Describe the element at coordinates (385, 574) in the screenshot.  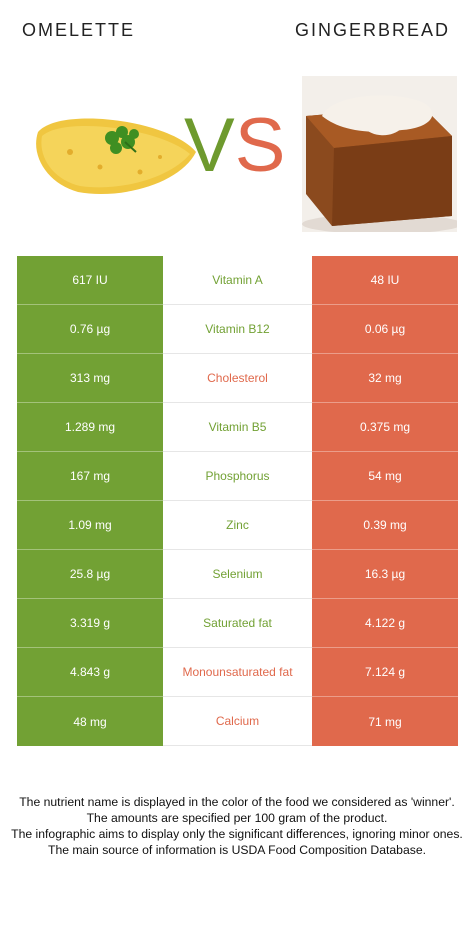
I see `right-value: 16.3 µg` at that location.